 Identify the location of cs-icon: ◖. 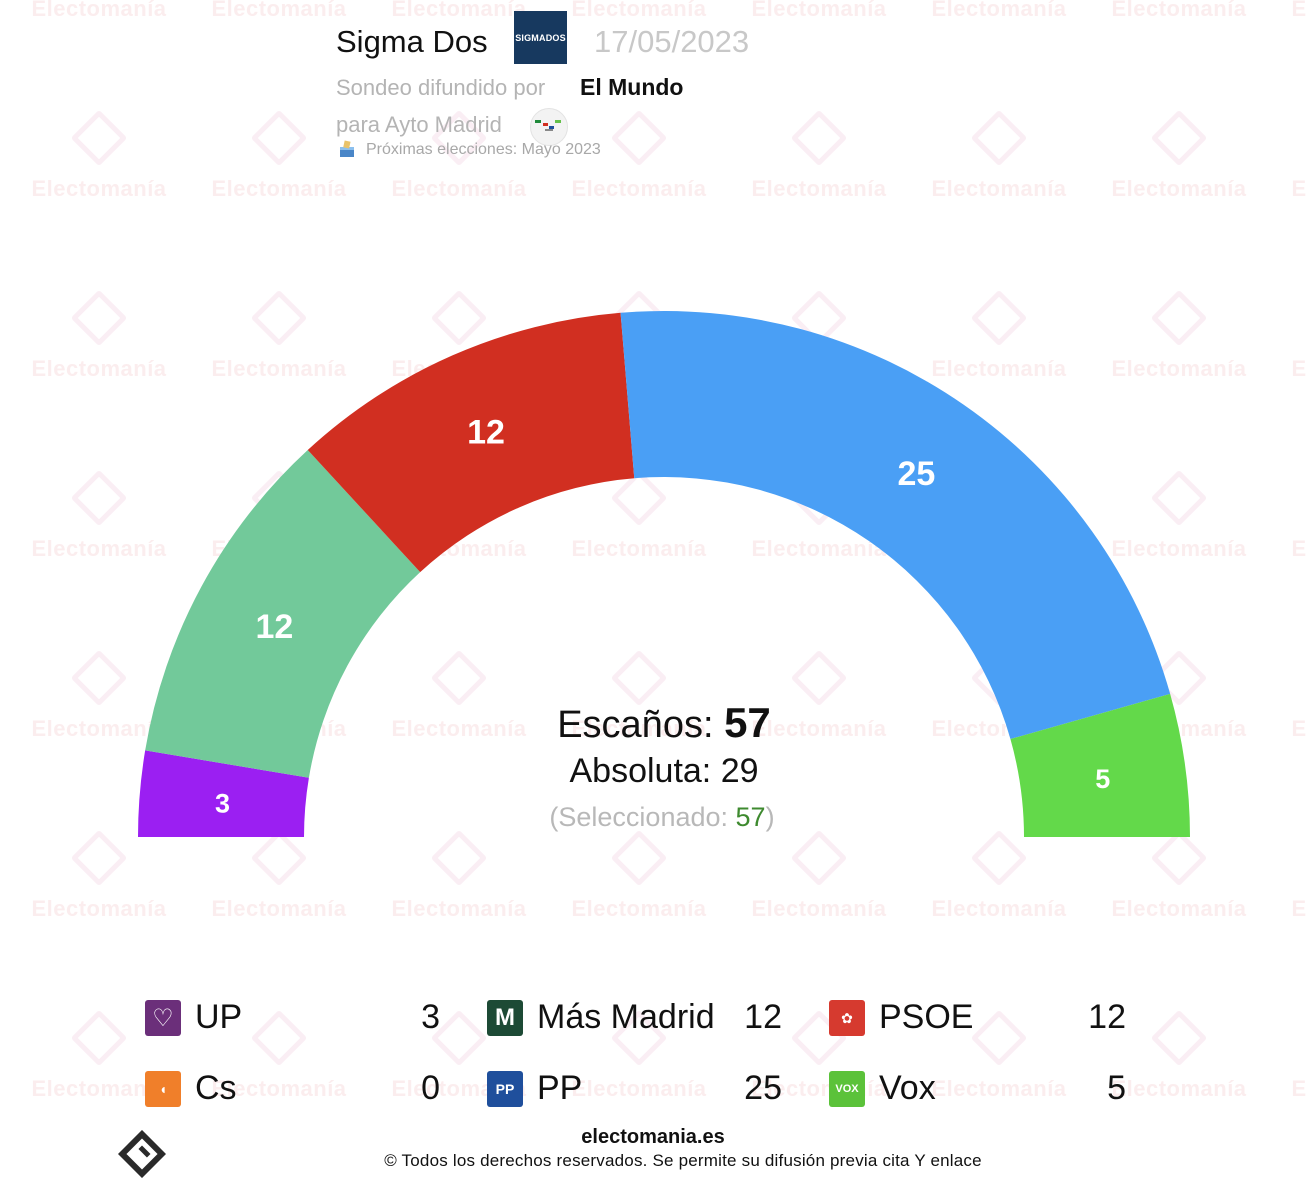
(163, 1089).